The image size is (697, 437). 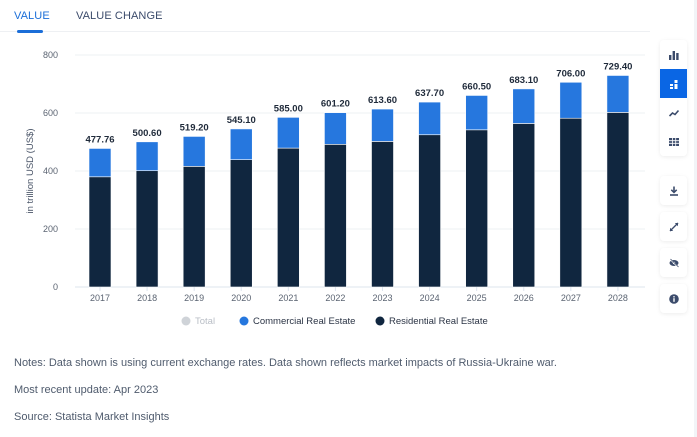 What do you see at coordinates (241, 120) in the screenshot?
I see `data-label: 545.10` at bounding box center [241, 120].